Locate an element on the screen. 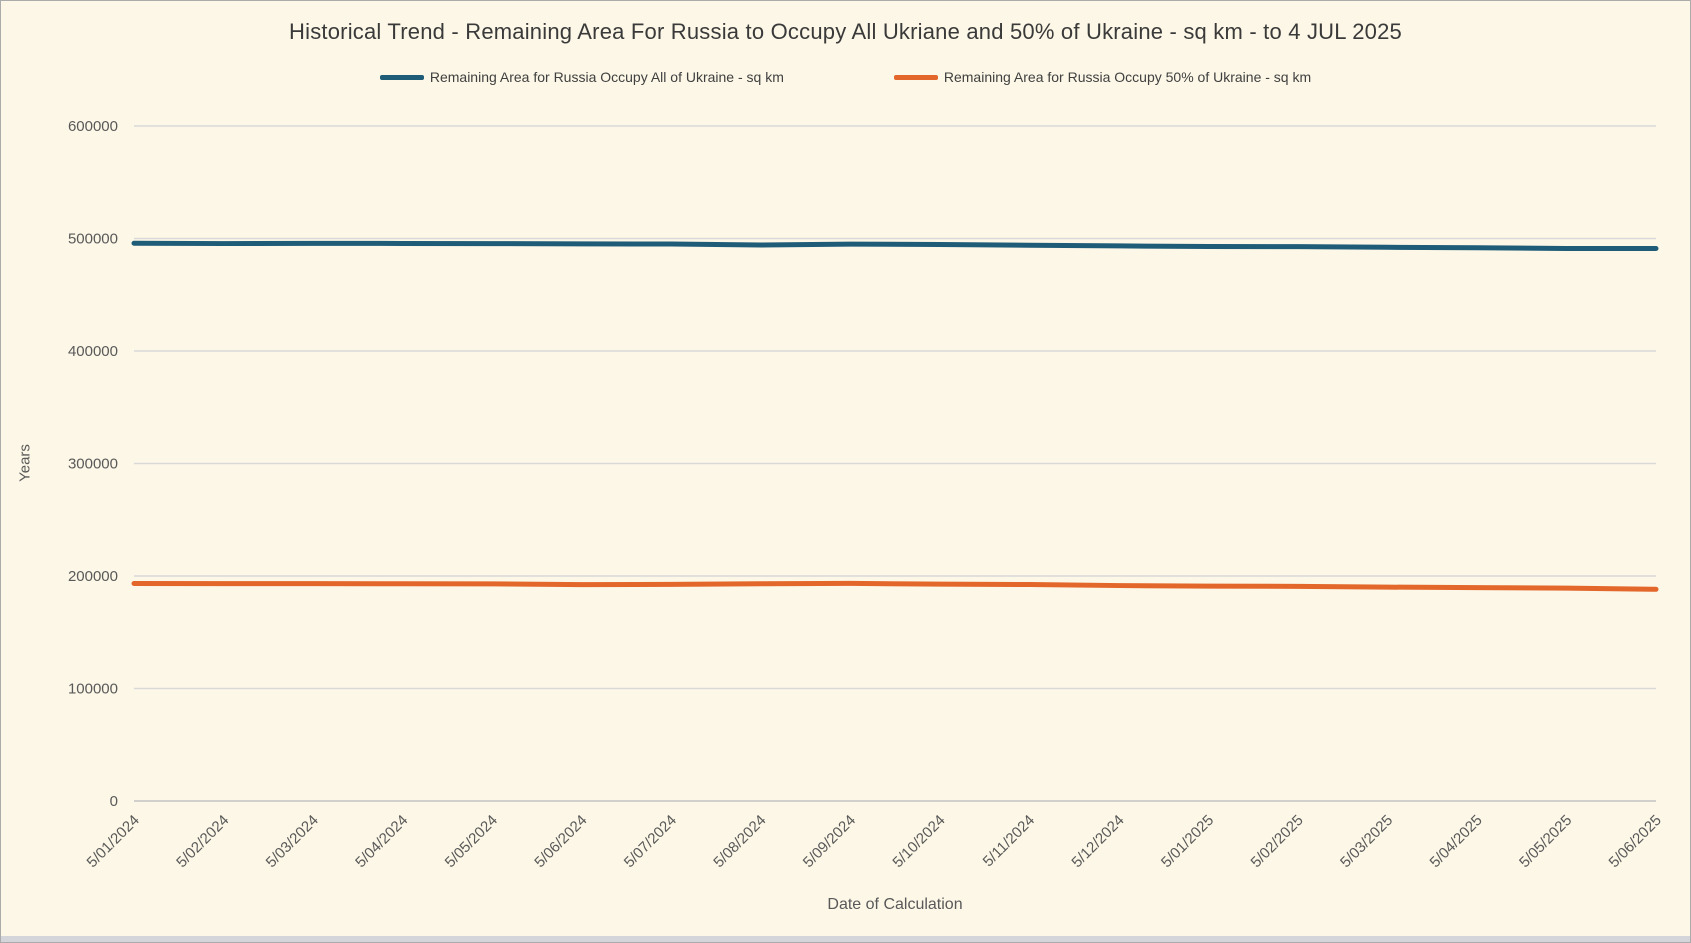  x-tick-label: 5/12/2024 is located at coordinates (1097, 841).